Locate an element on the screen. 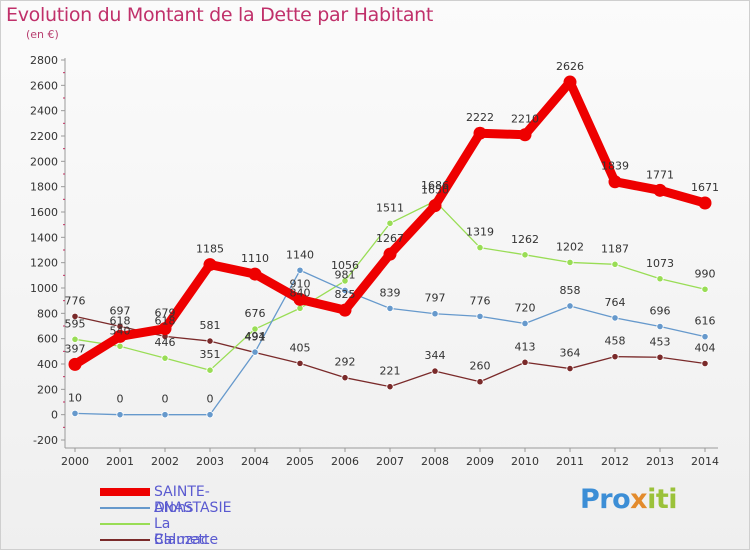 The height and width of the screenshot is (550, 750). data-label: 1671 is located at coordinates (705, 187).